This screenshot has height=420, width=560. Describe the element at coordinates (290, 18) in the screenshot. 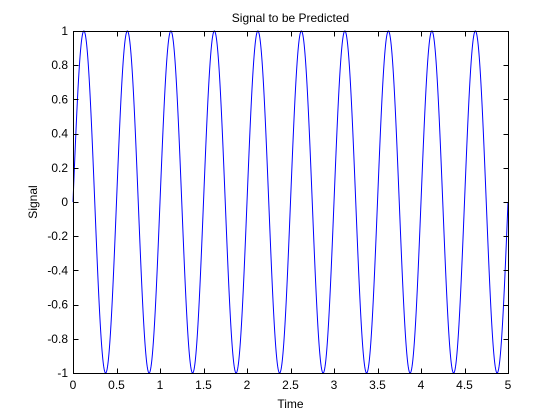

I see `chart-title: Signal to be Predicted` at that location.